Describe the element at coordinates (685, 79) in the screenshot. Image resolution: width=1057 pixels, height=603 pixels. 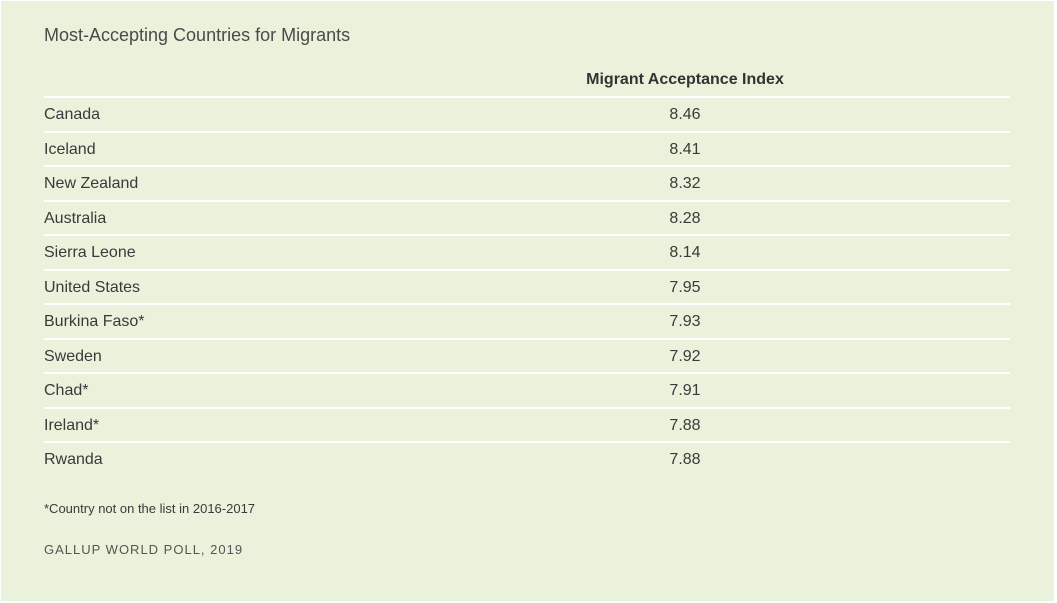
I see `column-header-index: Migrant Acceptance Index` at that location.